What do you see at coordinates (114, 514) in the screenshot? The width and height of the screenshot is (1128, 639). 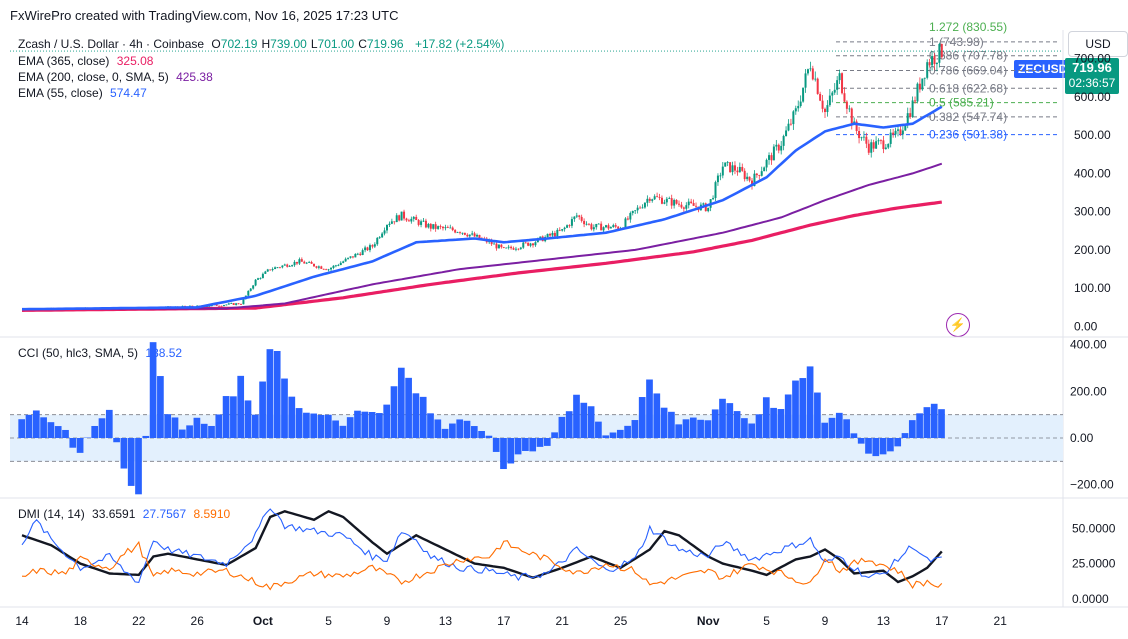 I see `adx-value: 33.6591` at bounding box center [114, 514].